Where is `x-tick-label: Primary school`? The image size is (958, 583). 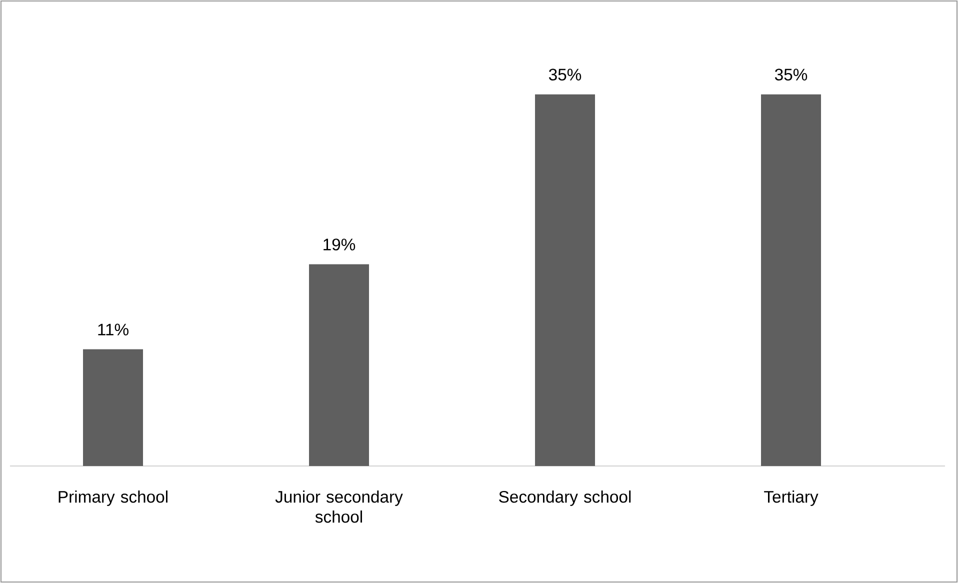
x-tick-label: Primary school is located at coordinates (113, 498).